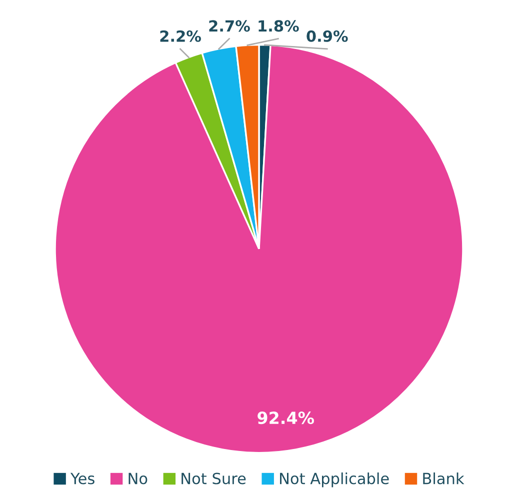 The image size is (518, 501). I want to click on data-label: 2.7%, so click(229, 26).